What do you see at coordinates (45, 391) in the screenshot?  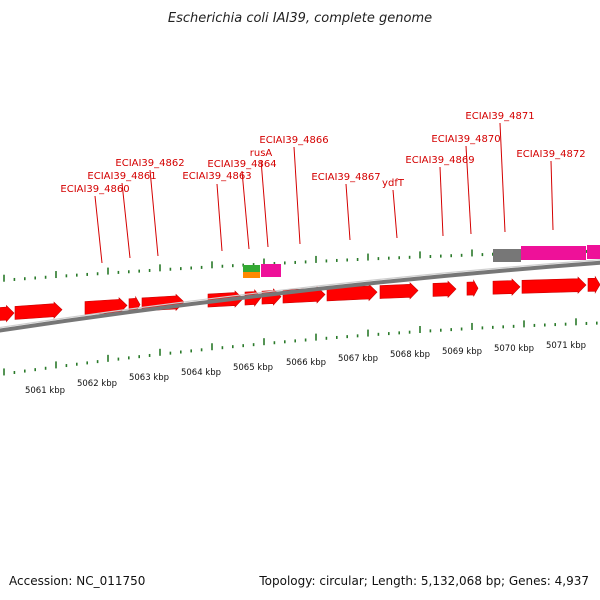 I see `kbp-label-5061: 5061 kbp` at bounding box center [45, 391].